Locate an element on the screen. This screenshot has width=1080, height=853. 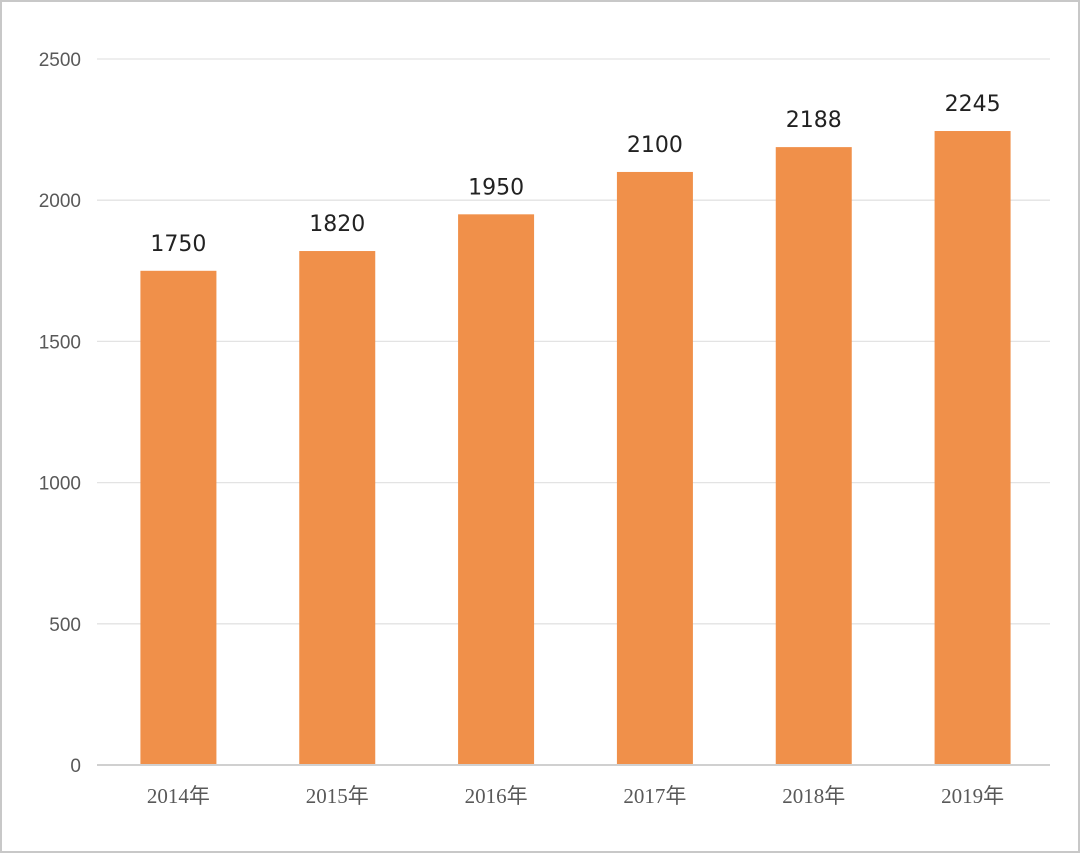
data-label: 2188 is located at coordinates (814, 120).